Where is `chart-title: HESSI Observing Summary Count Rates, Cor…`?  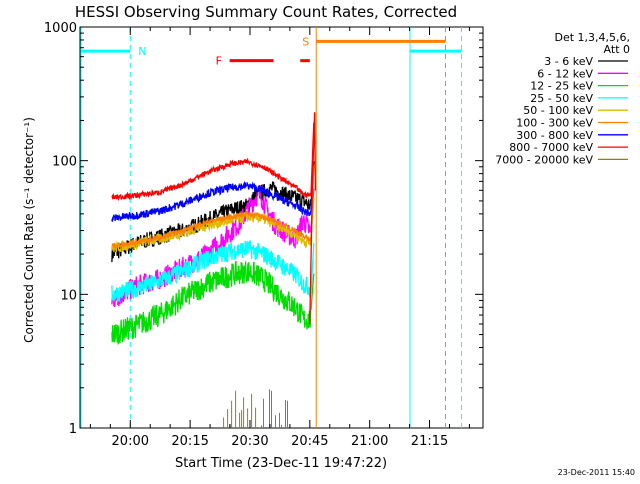
chart-title: HESSI Observing Summary Count Rates, Cor… is located at coordinates (266, 12).